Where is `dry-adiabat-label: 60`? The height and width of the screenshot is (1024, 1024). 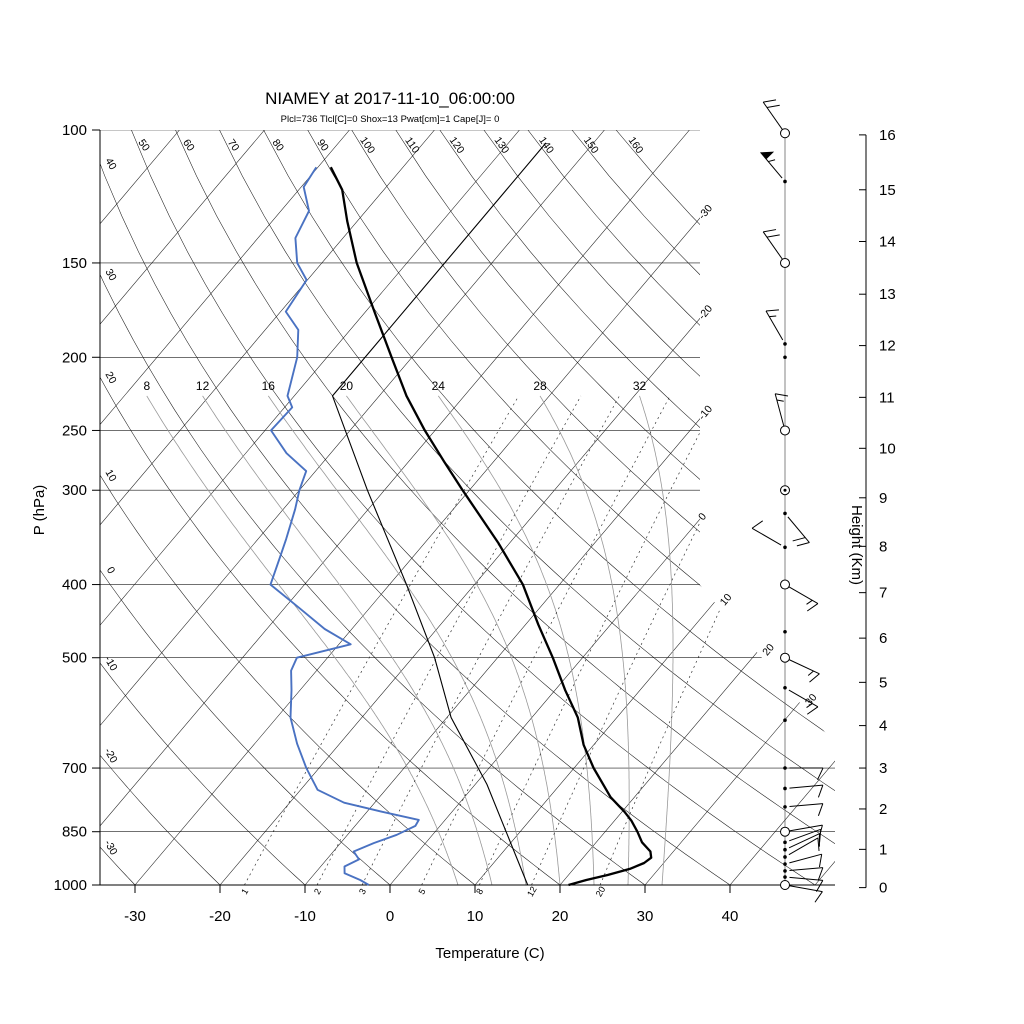 dry-adiabat-label: 60 is located at coordinates (188, 145).